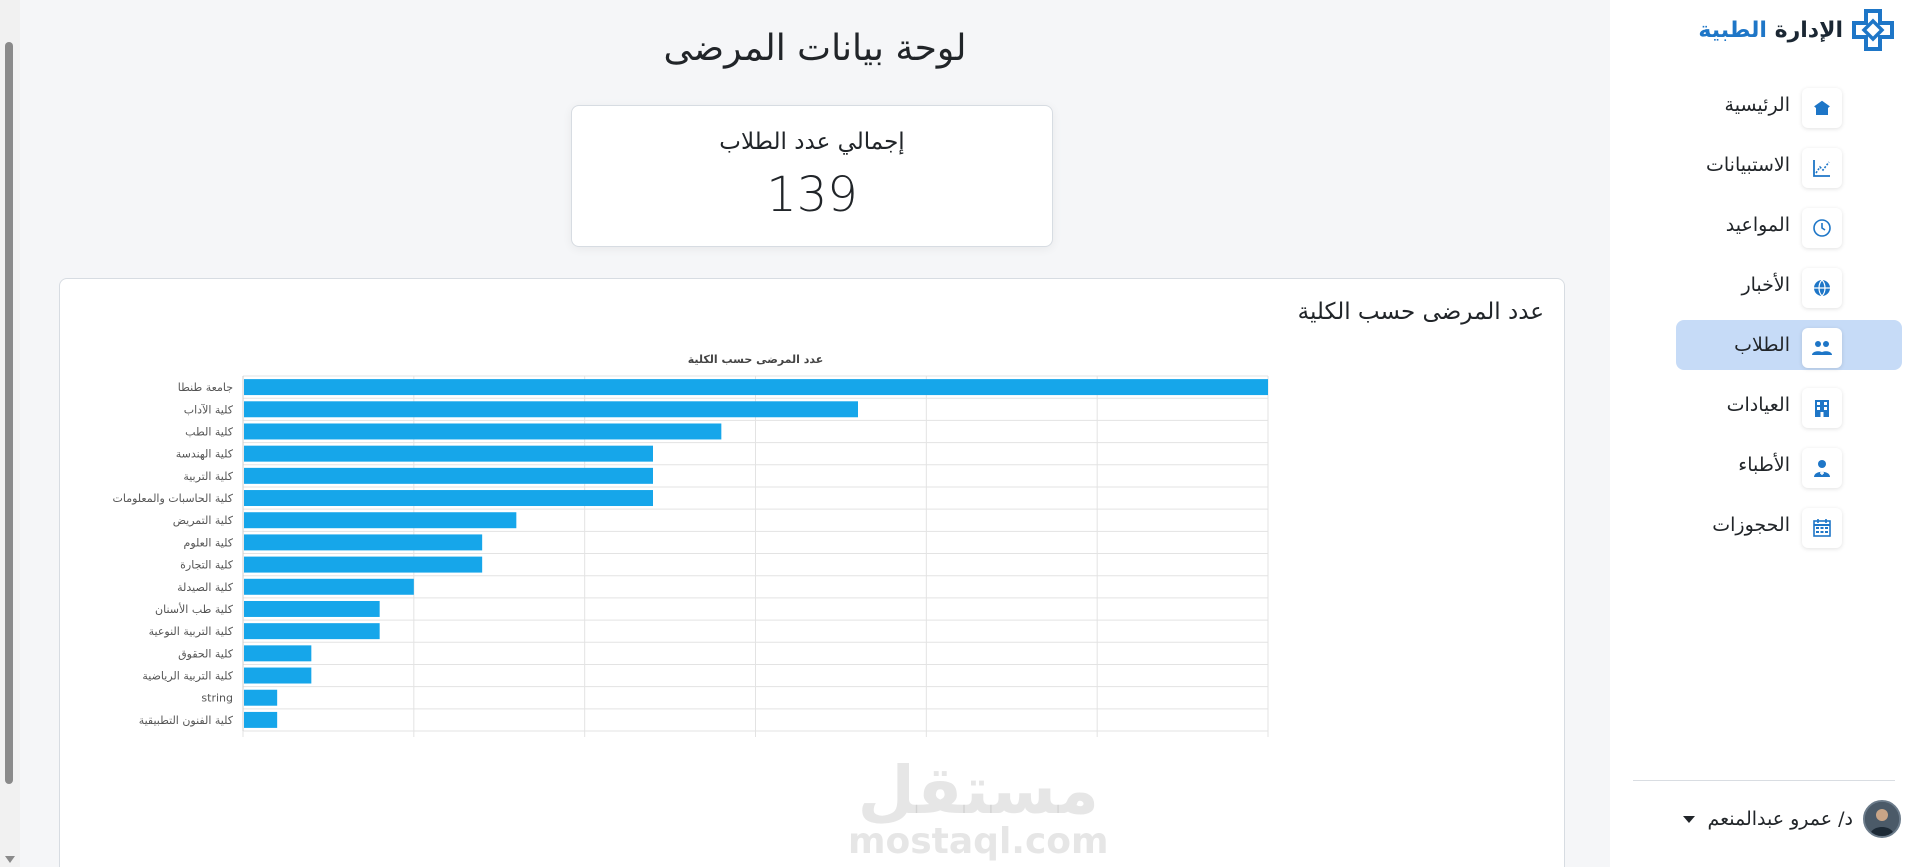 This screenshot has width=1919, height=867. What do you see at coordinates (1765, 285) in the screenshot?
I see `sidebar-item-label: الأخبار` at bounding box center [1765, 285].